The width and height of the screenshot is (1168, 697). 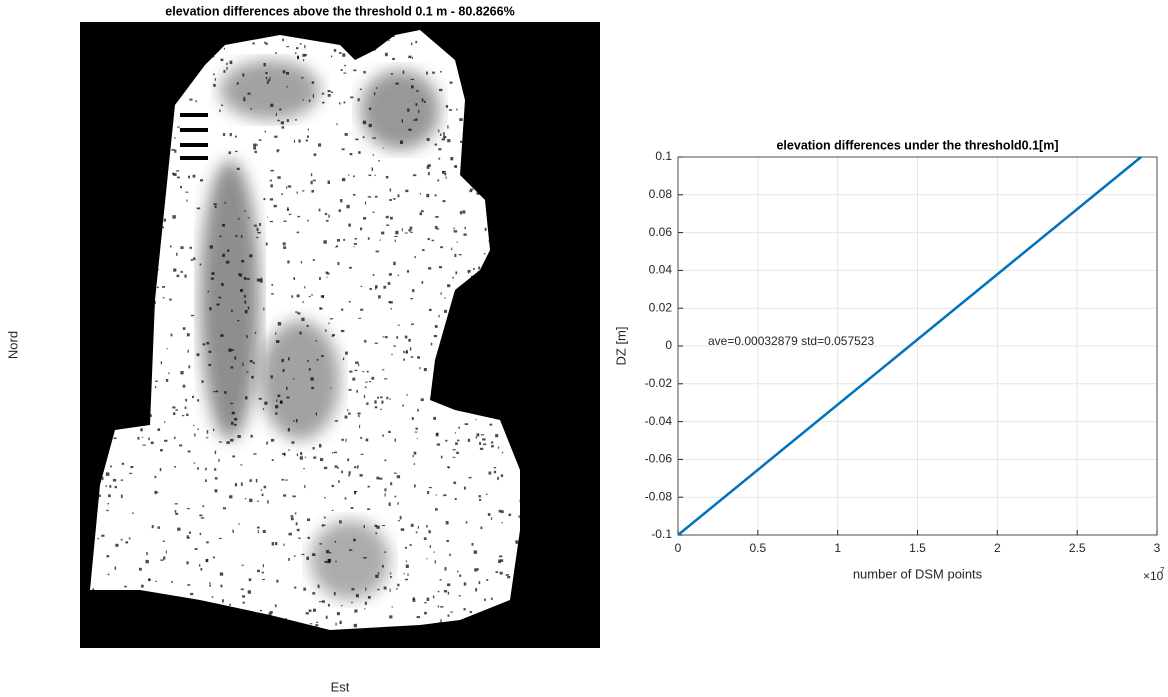 What do you see at coordinates (663, 156) in the screenshot?
I see `y-tick-label: 0.1` at bounding box center [663, 156].